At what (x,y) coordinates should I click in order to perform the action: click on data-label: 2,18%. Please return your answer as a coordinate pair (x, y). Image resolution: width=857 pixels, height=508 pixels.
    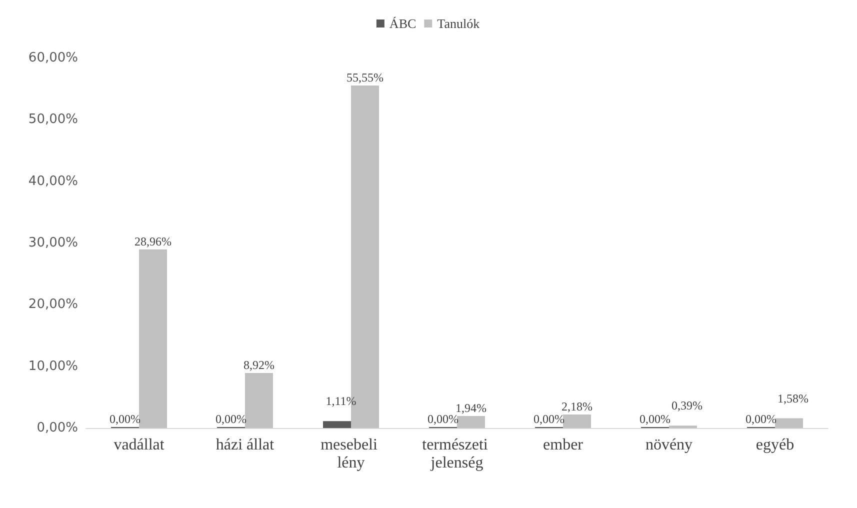
    Looking at the image, I should click on (577, 407).